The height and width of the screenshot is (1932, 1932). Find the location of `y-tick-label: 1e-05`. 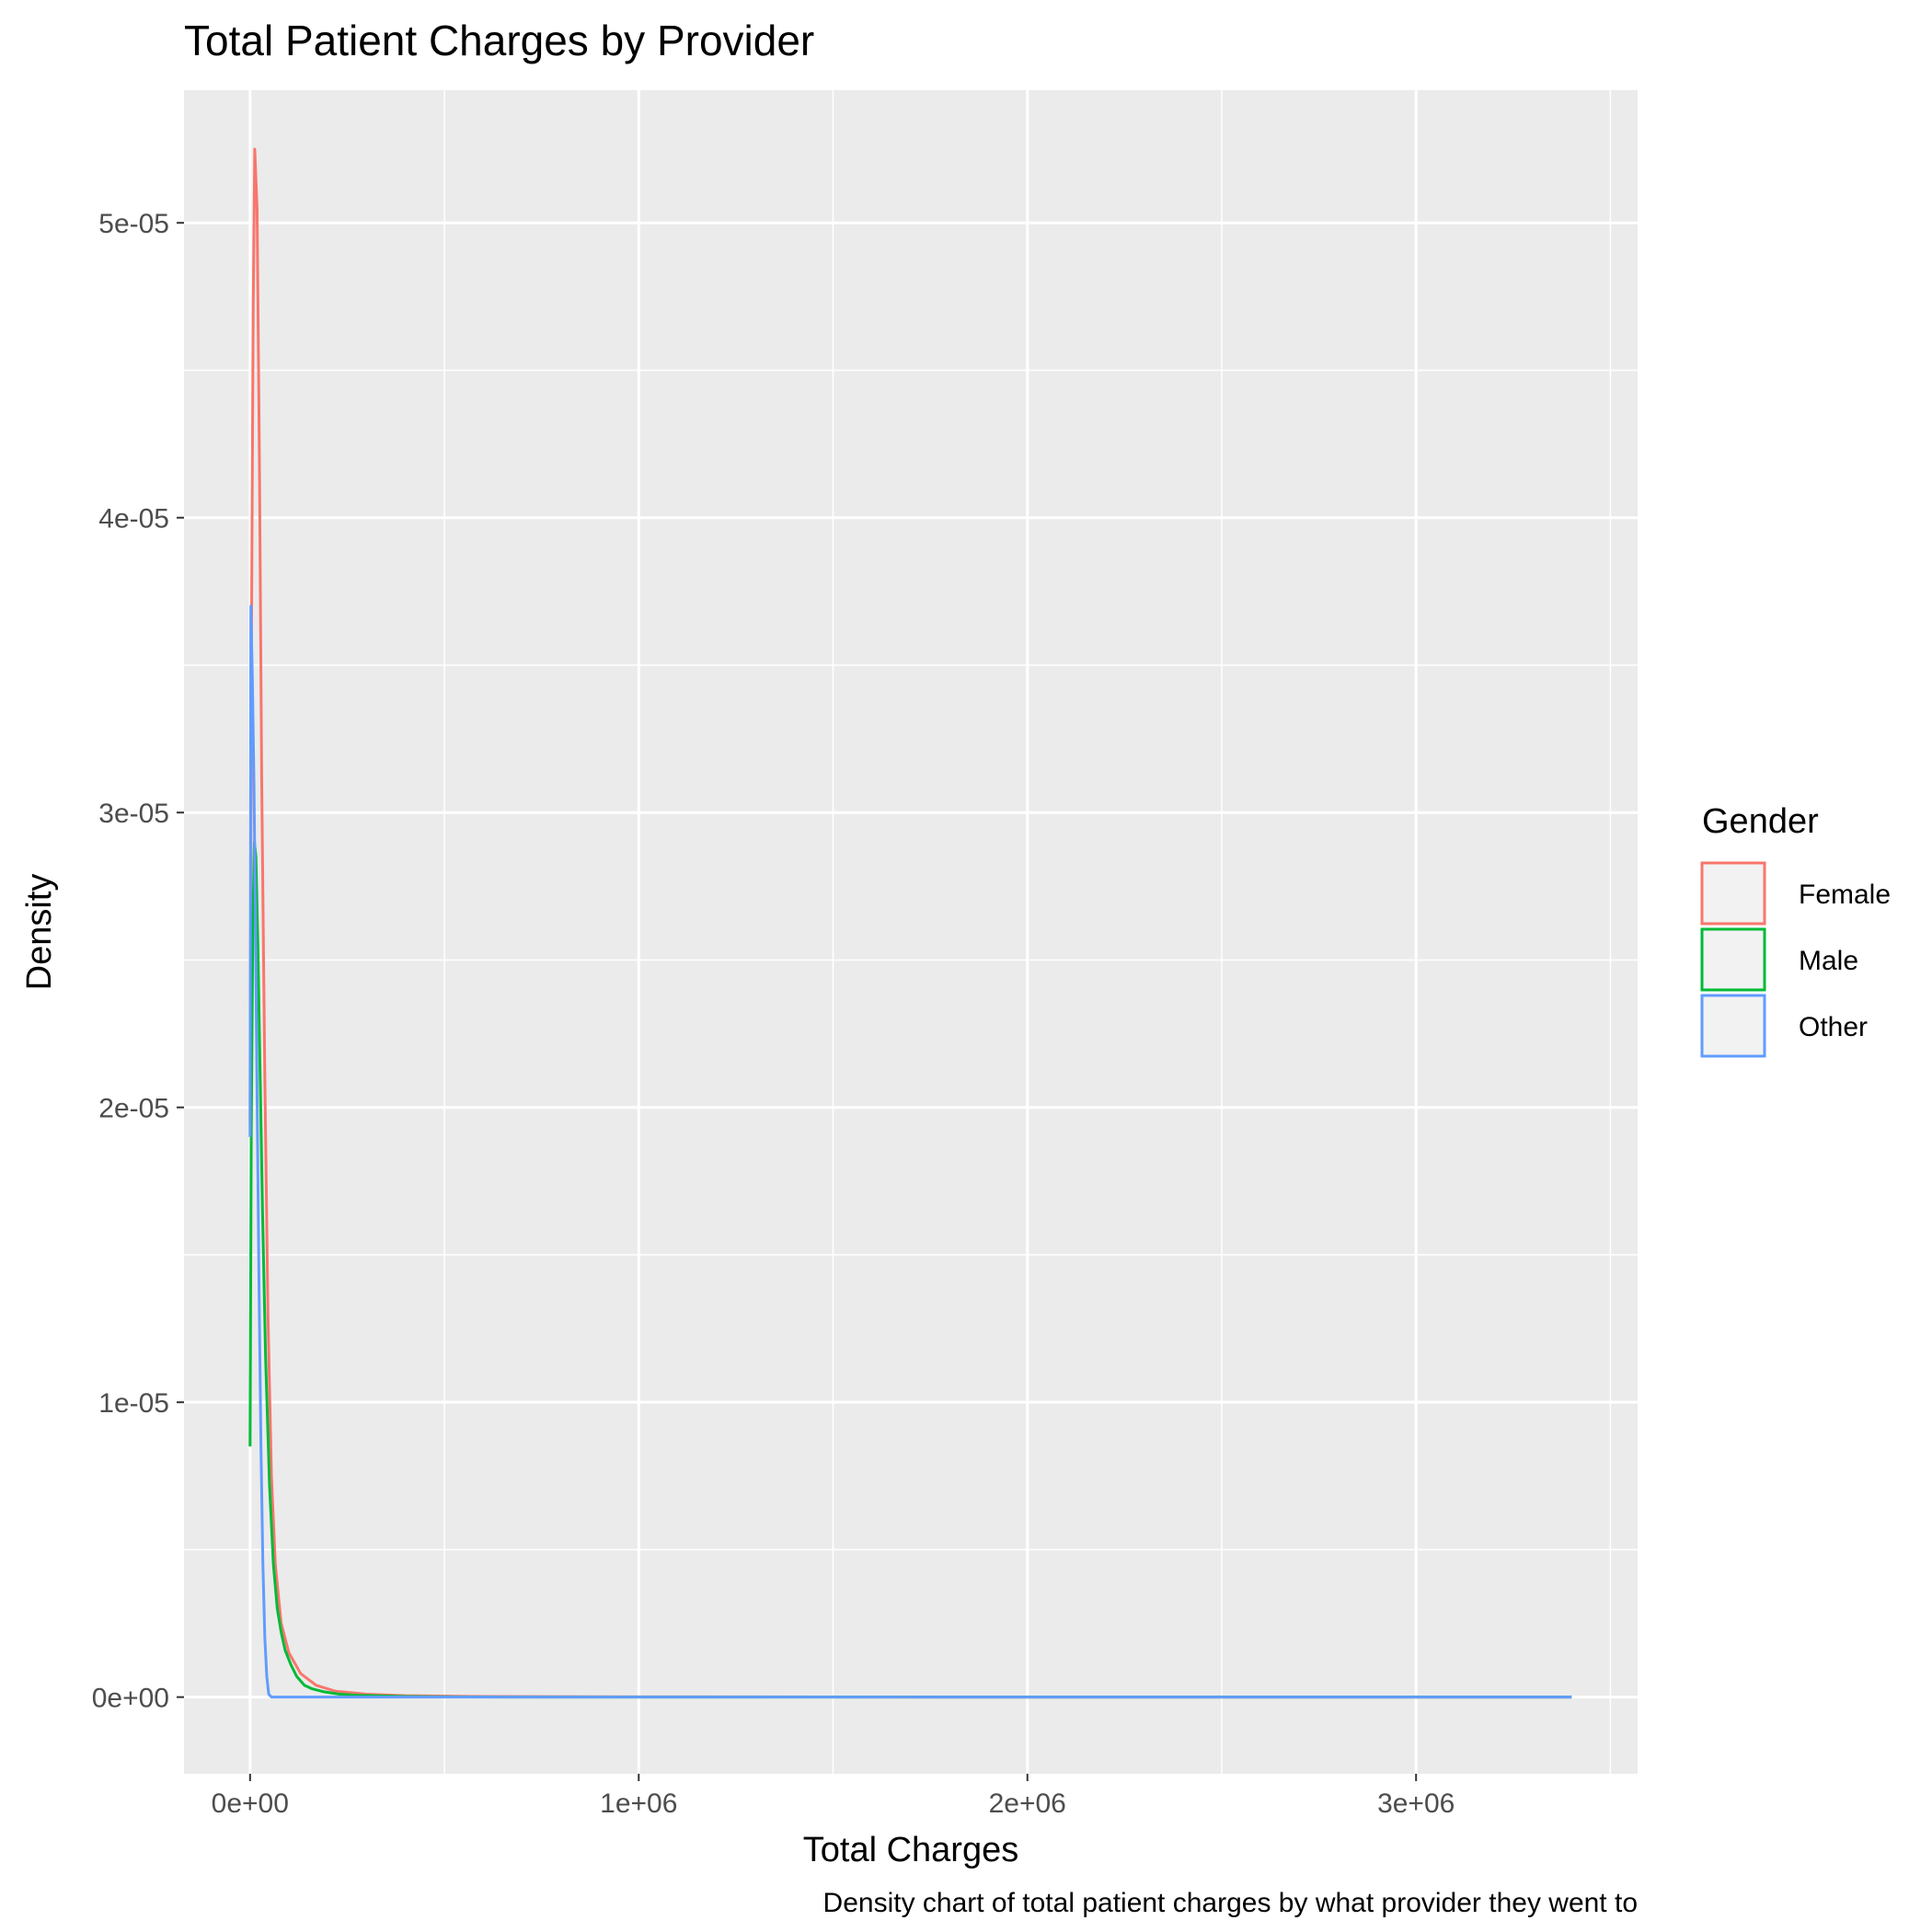

y-tick-label: 1e-05 is located at coordinates (133, 1403).